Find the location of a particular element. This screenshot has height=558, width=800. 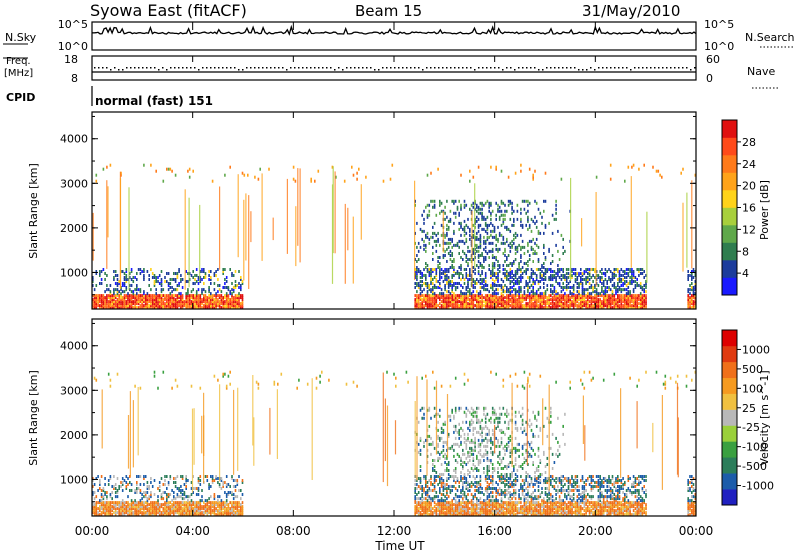

freq-label-line2: [MHz] is located at coordinates (18, 73).